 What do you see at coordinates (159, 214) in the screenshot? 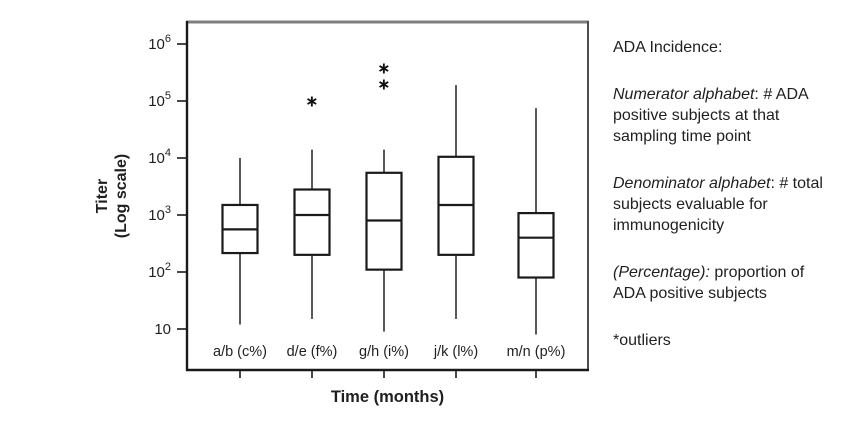
I see `y-tick-label: 10³` at bounding box center [159, 214].